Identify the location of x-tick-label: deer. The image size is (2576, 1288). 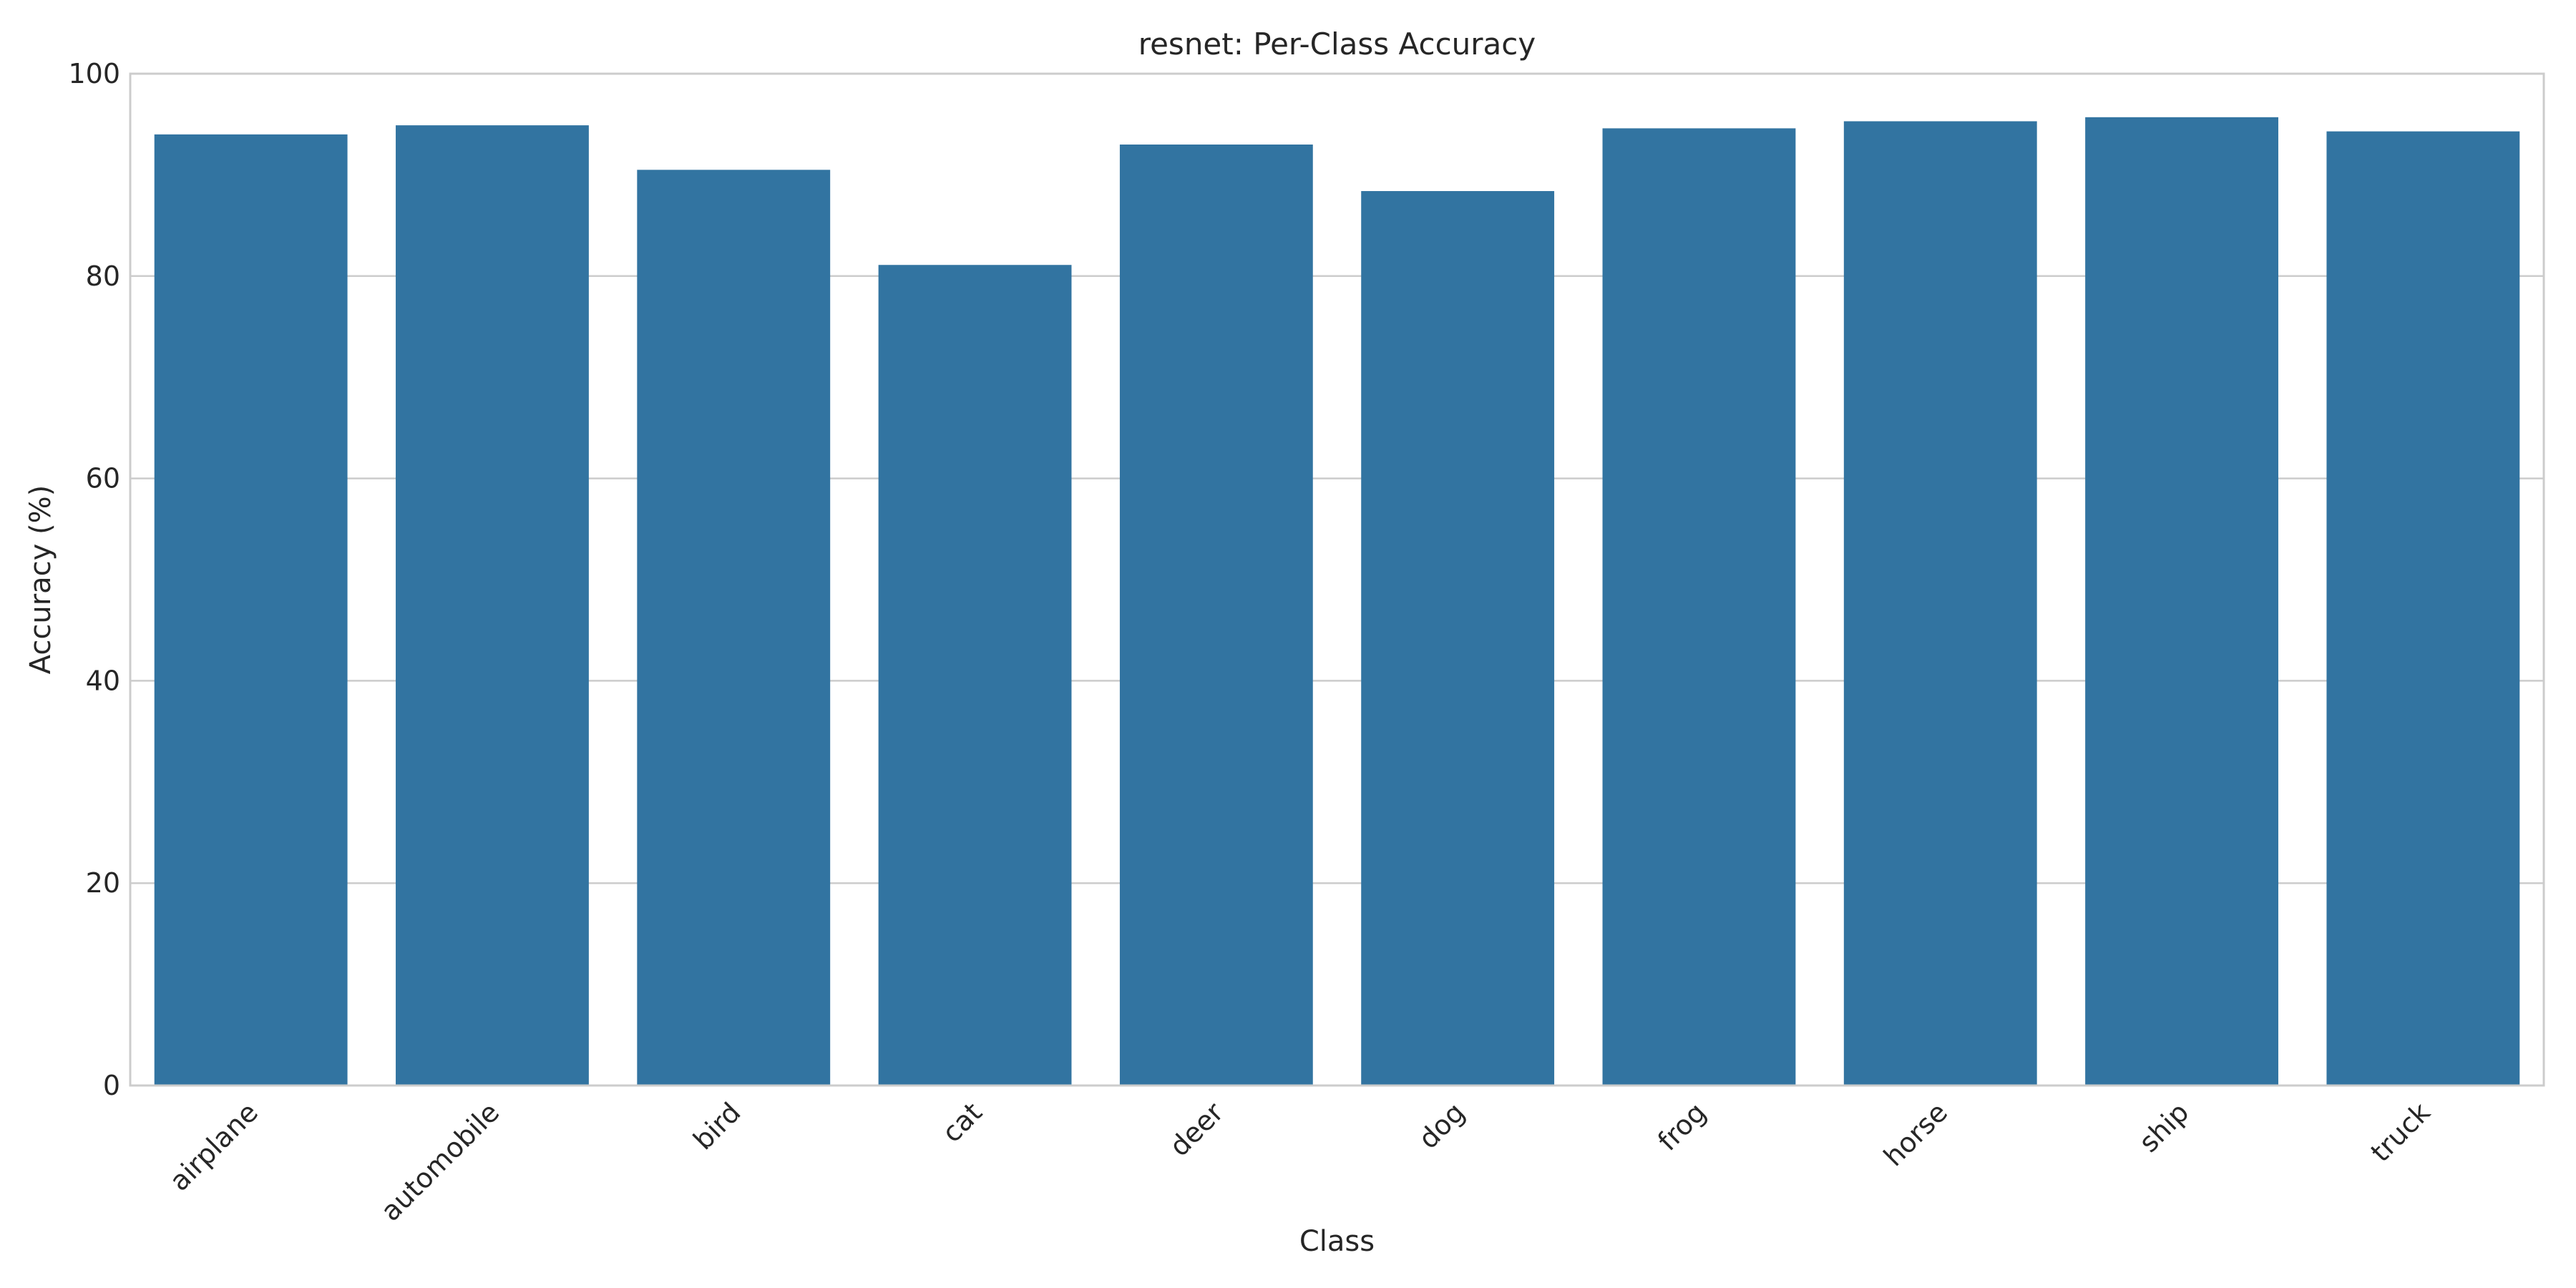
(1196, 1129).